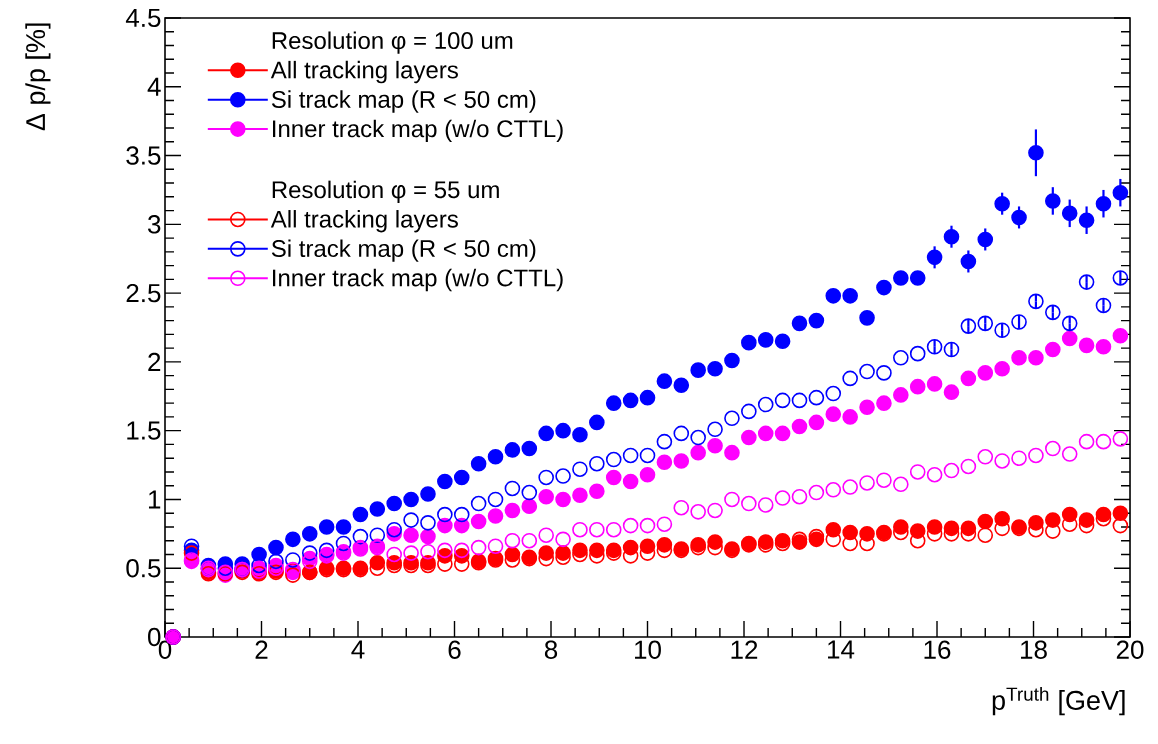  Describe the element at coordinates (358, 649) in the screenshot. I see `x-tick-label: 4` at that location.